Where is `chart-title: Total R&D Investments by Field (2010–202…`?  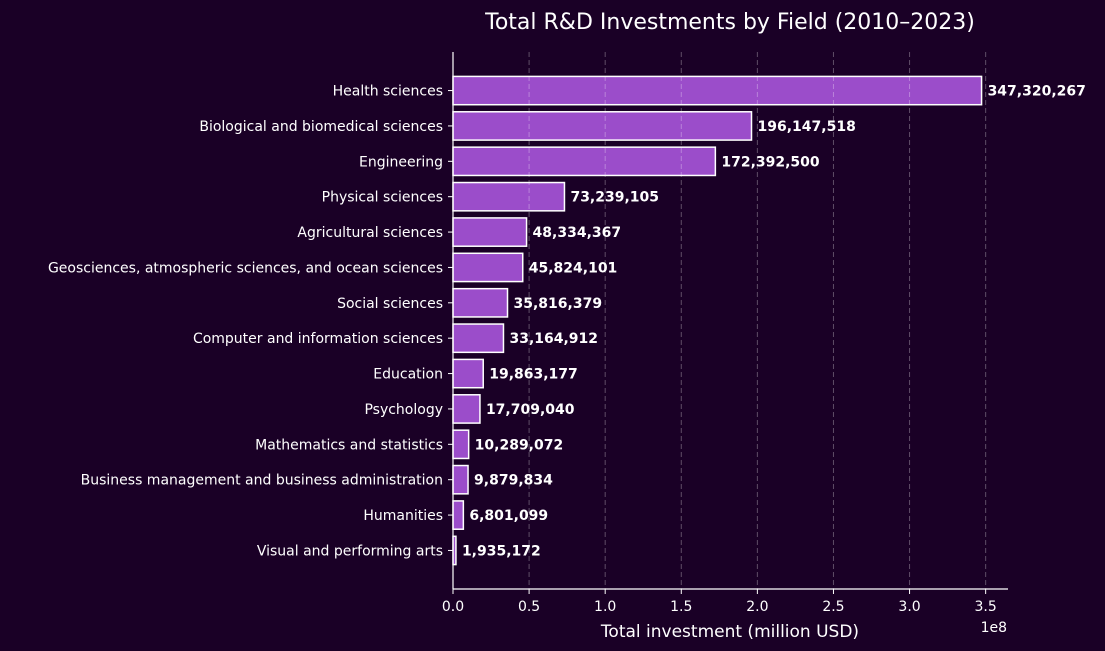 chart-title: Total R&D Investments by Field (2010–202… is located at coordinates (729, 22).